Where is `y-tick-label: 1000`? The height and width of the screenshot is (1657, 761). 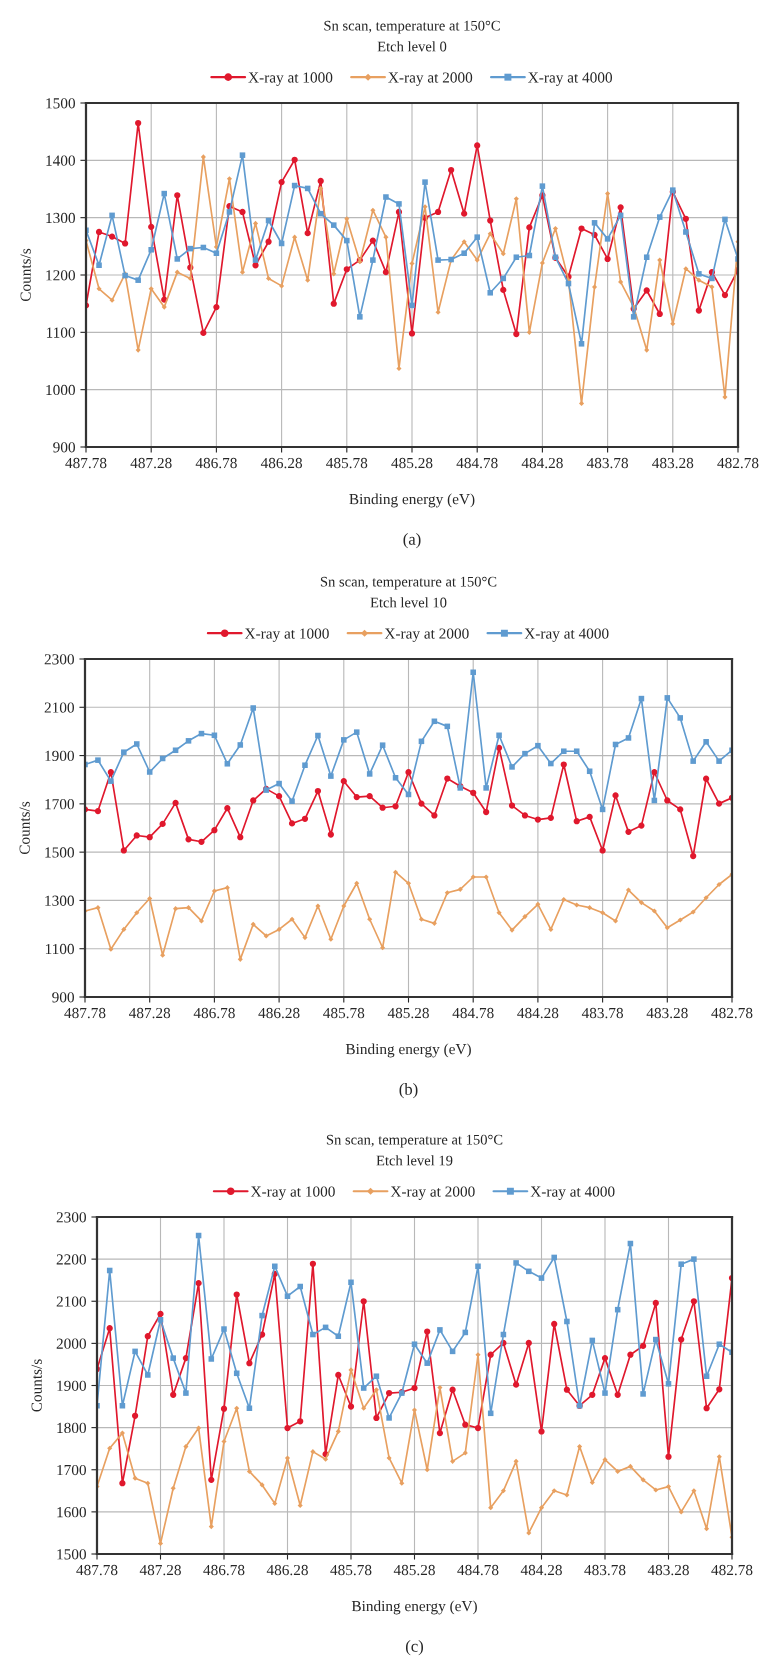
y-tick-label: 1000 is located at coordinates (60, 390).